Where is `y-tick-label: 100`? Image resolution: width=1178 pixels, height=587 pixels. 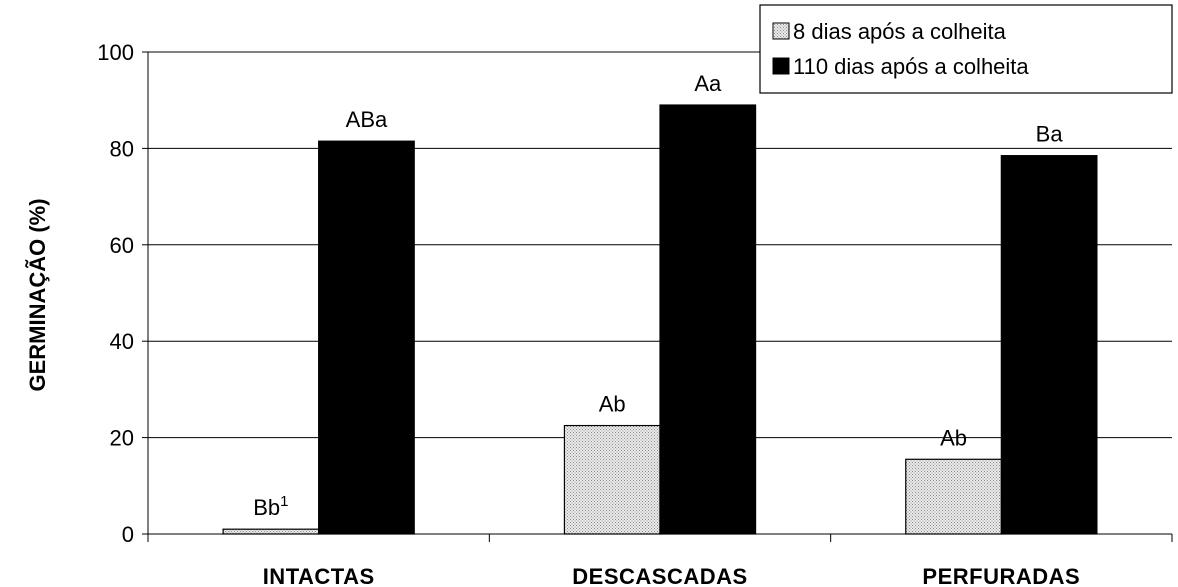 y-tick-label: 100 is located at coordinates (115, 52).